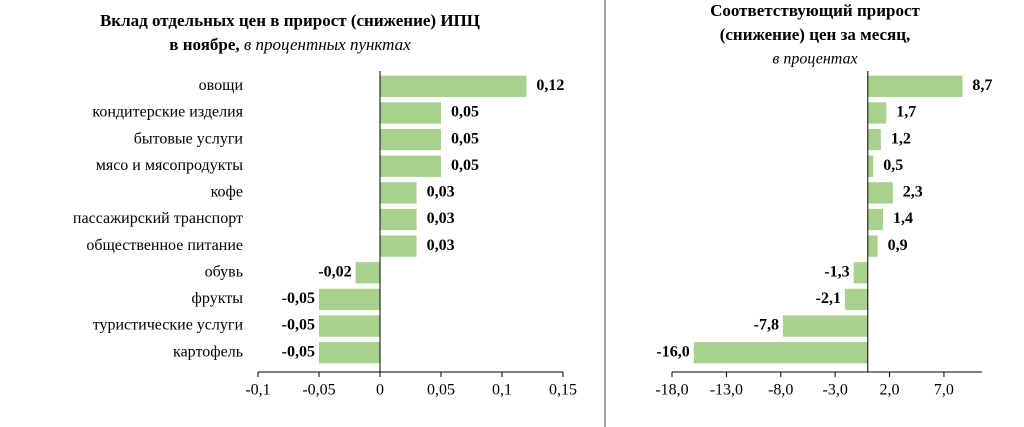 The height and width of the screenshot is (427, 1024). What do you see at coordinates (815, 10) in the screenshot?
I see `chart-title: Соответствующий прирост` at bounding box center [815, 10].